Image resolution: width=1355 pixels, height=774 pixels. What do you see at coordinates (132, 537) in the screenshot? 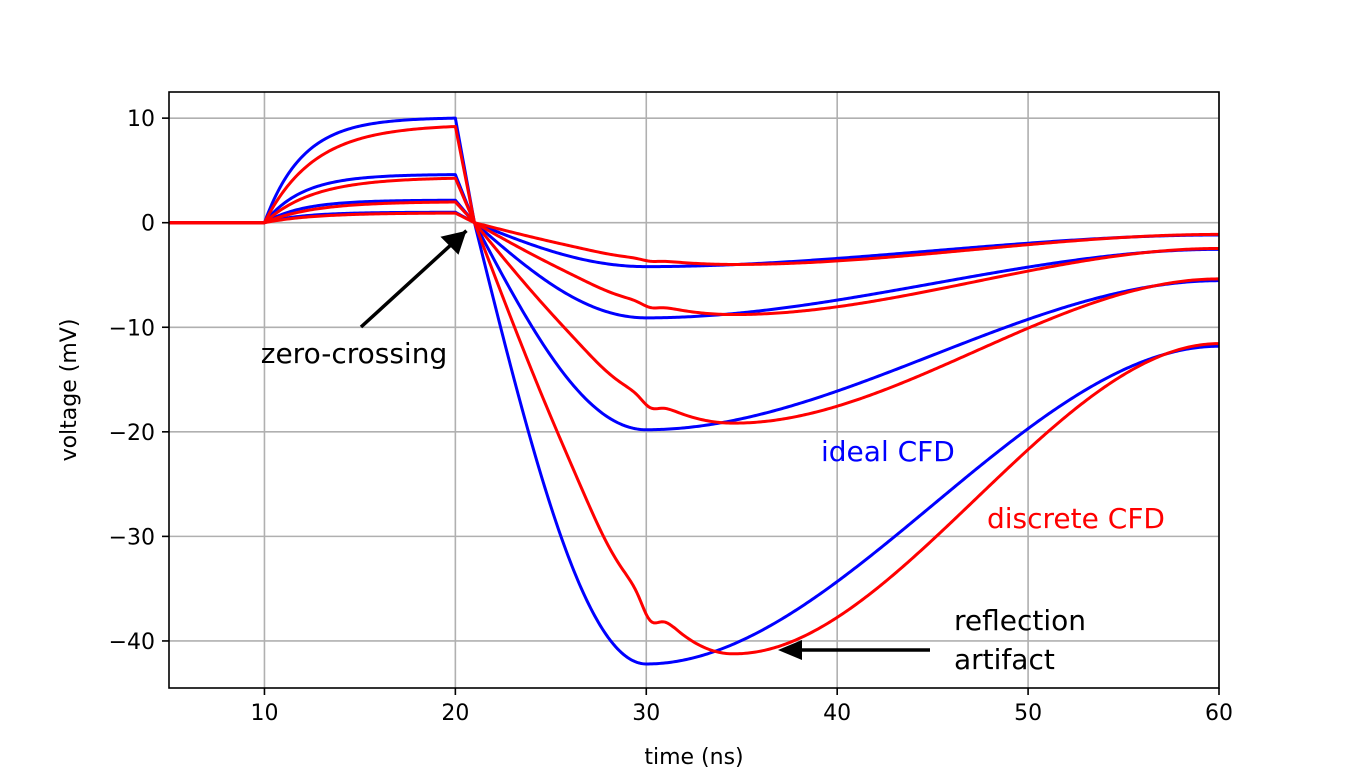
I see `y-tick-label: −30` at bounding box center [132, 537].